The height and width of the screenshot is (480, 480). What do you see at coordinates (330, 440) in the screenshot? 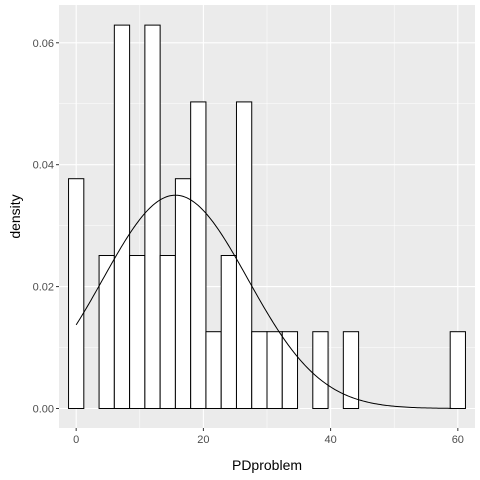
I see `x-tick-label: 40` at bounding box center [330, 440].